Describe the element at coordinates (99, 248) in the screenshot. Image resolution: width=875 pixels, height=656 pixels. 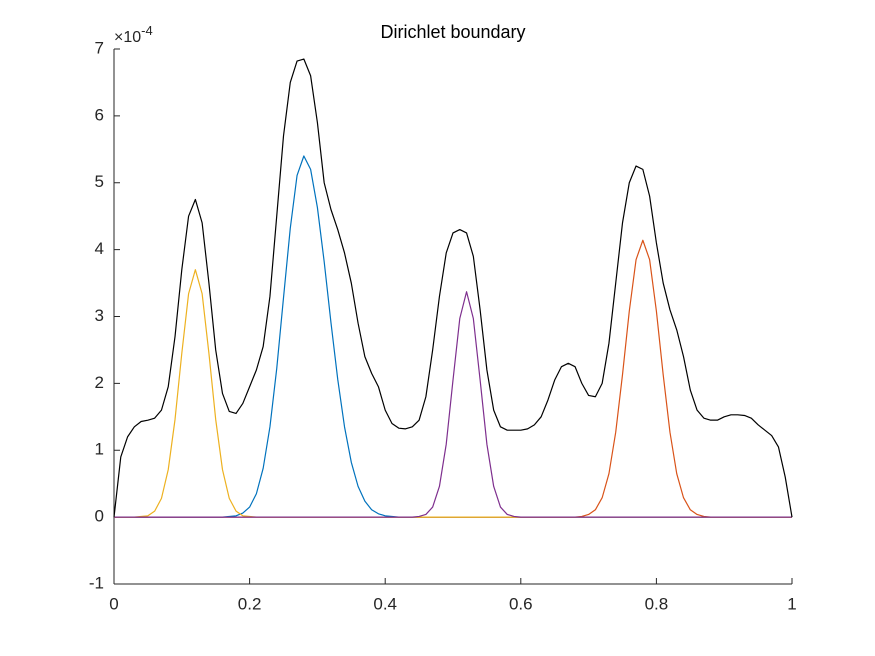
I see `y-tick-label: 4` at that location.